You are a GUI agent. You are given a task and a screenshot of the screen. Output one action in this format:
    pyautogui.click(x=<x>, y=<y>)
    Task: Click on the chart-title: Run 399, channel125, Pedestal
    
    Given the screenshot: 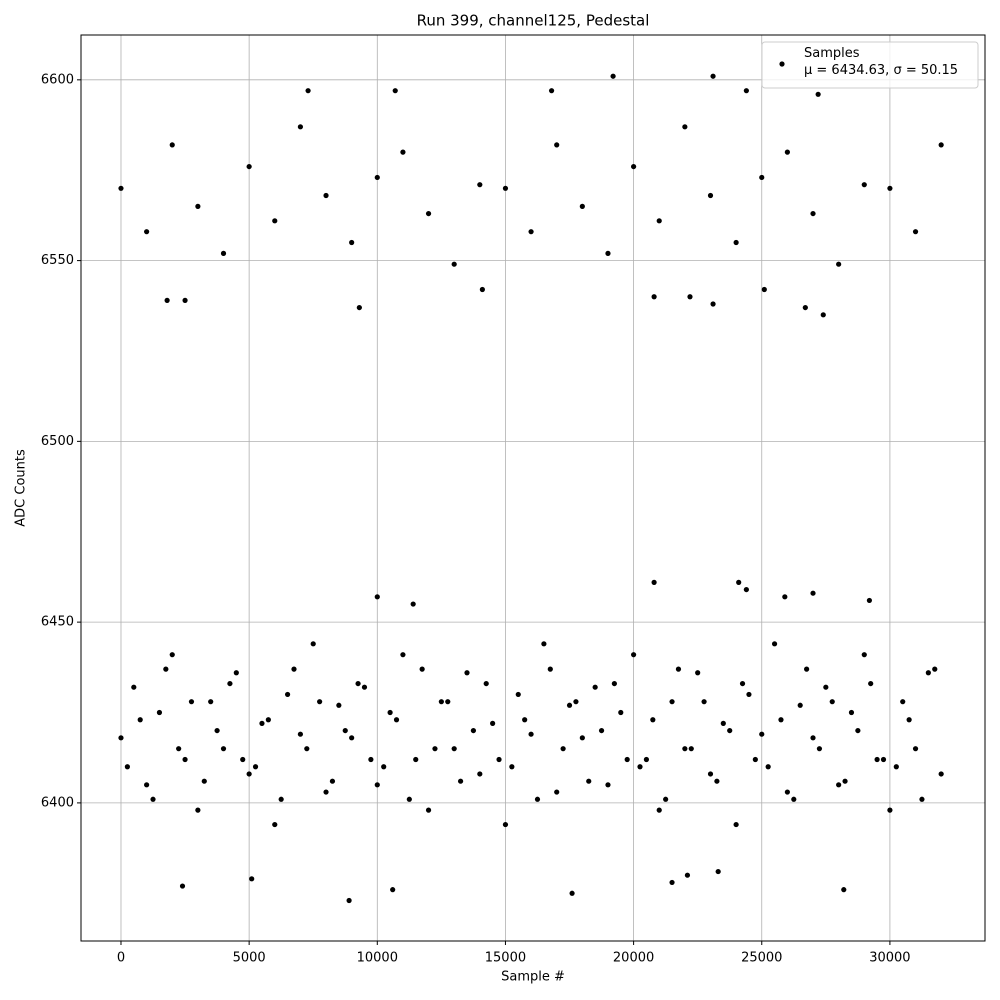 What is the action you would take?
    pyautogui.click(x=533, y=21)
    